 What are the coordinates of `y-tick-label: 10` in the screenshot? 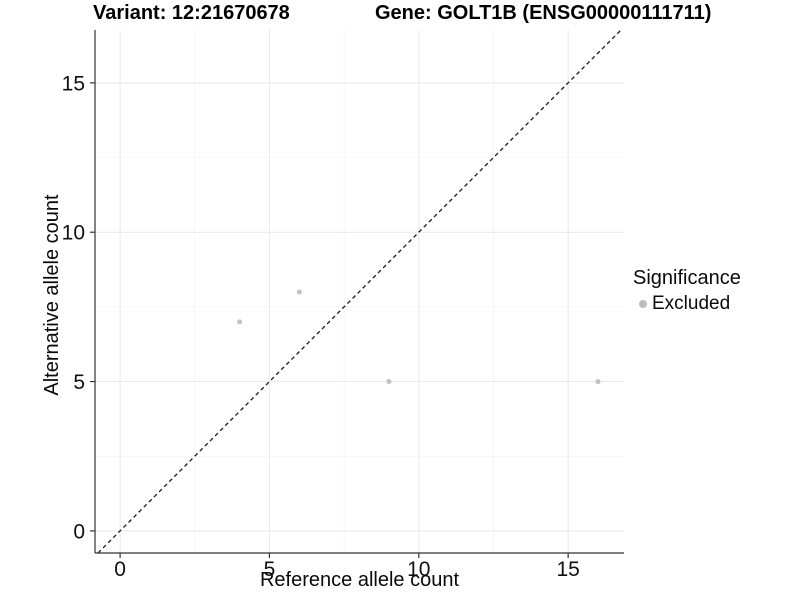 It's located at (73, 233).